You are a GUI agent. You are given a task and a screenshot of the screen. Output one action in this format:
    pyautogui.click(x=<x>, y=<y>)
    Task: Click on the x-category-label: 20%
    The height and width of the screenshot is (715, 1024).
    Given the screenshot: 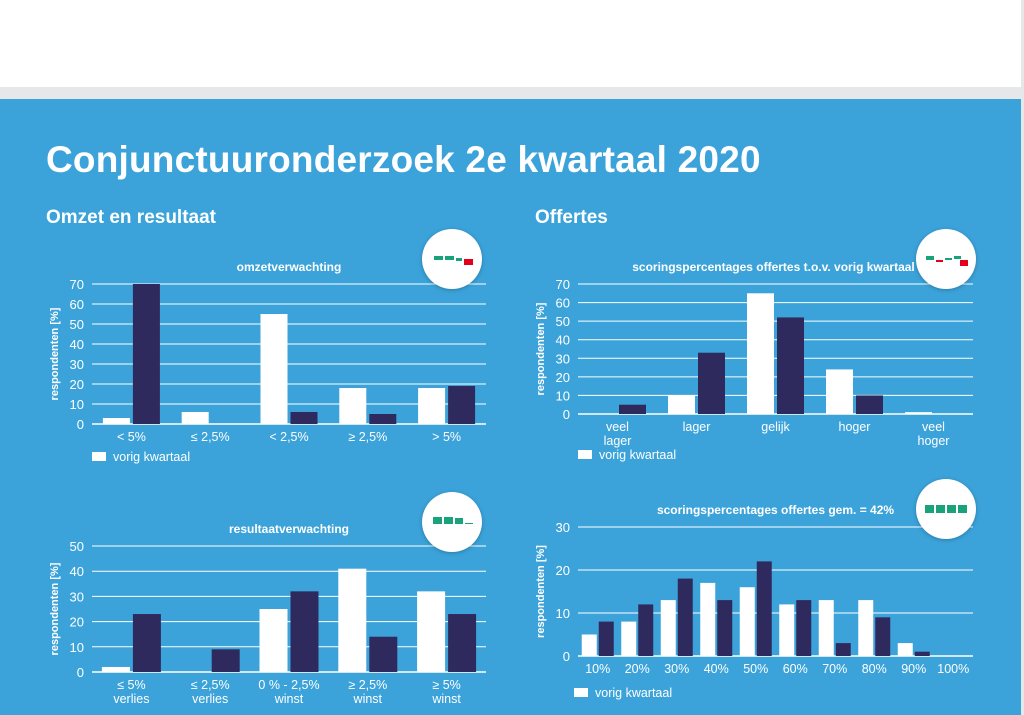 What is the action you would take?
    pyautogui.click(x=637, y=669)
    